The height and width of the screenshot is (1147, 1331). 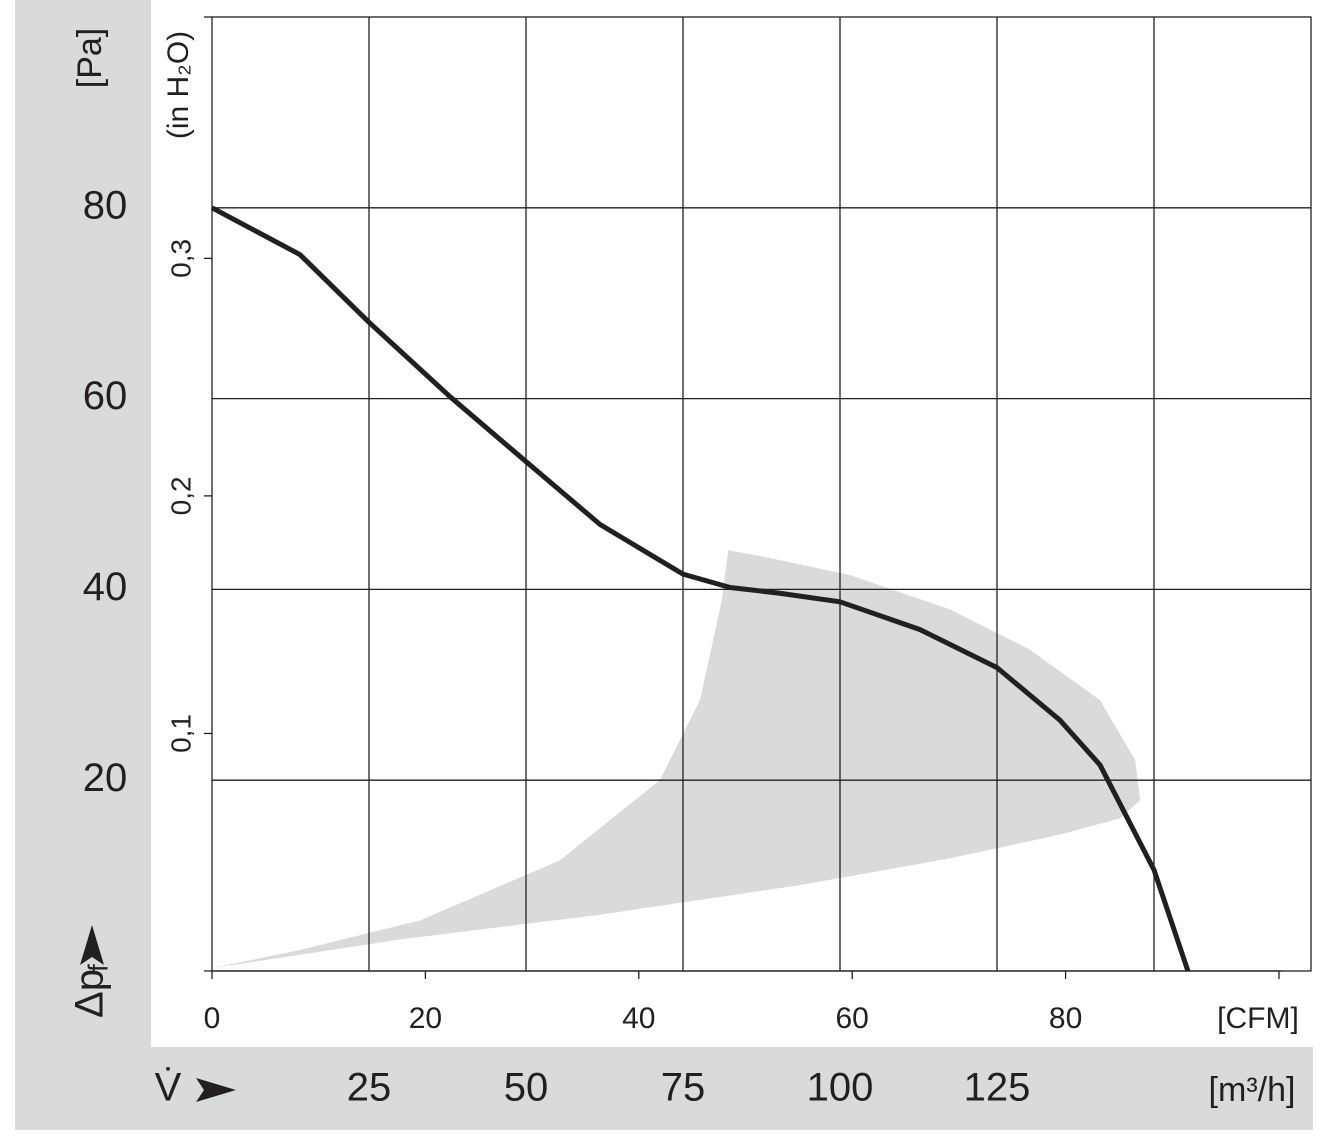 I want to click on y-unit: [Pa], so click(x=90, y=58).